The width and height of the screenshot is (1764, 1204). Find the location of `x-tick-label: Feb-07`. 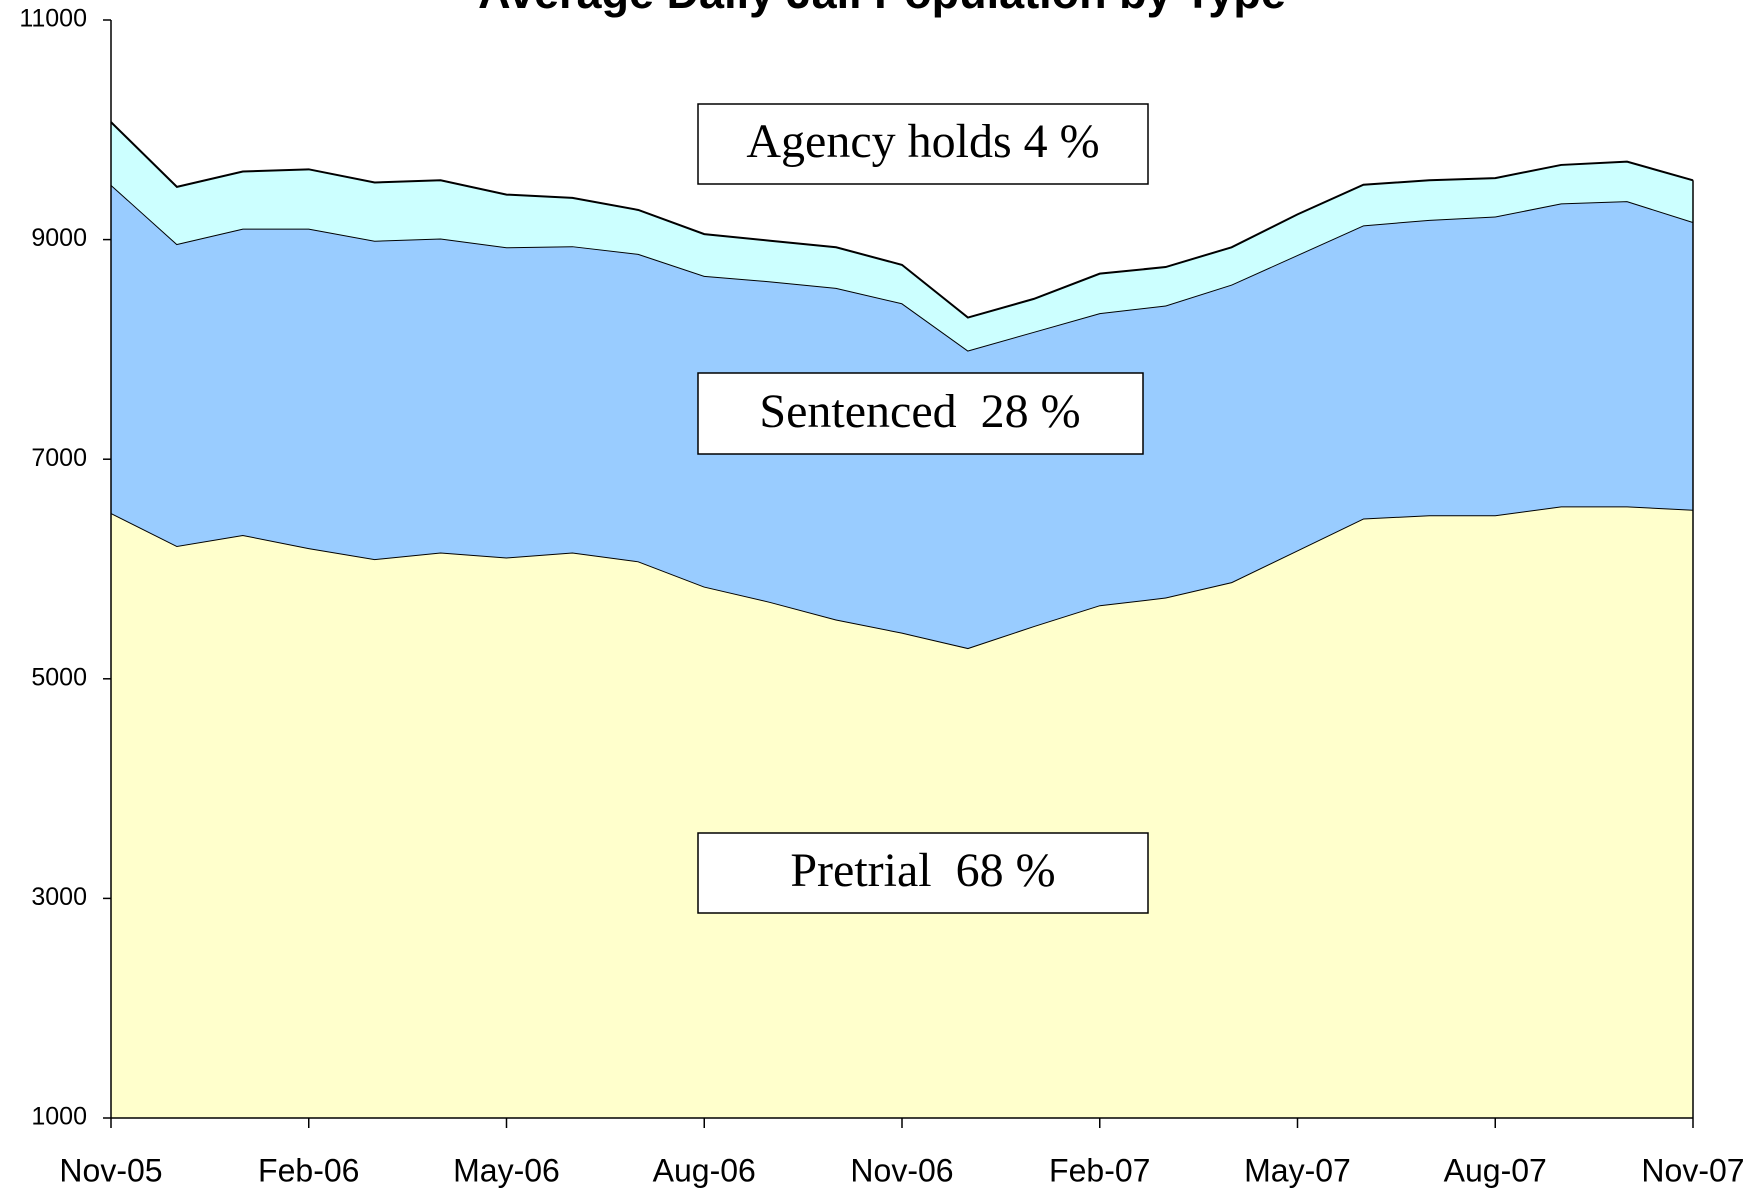

x-tick-label: Feb-07 is located at coordinates (1099, 1170).